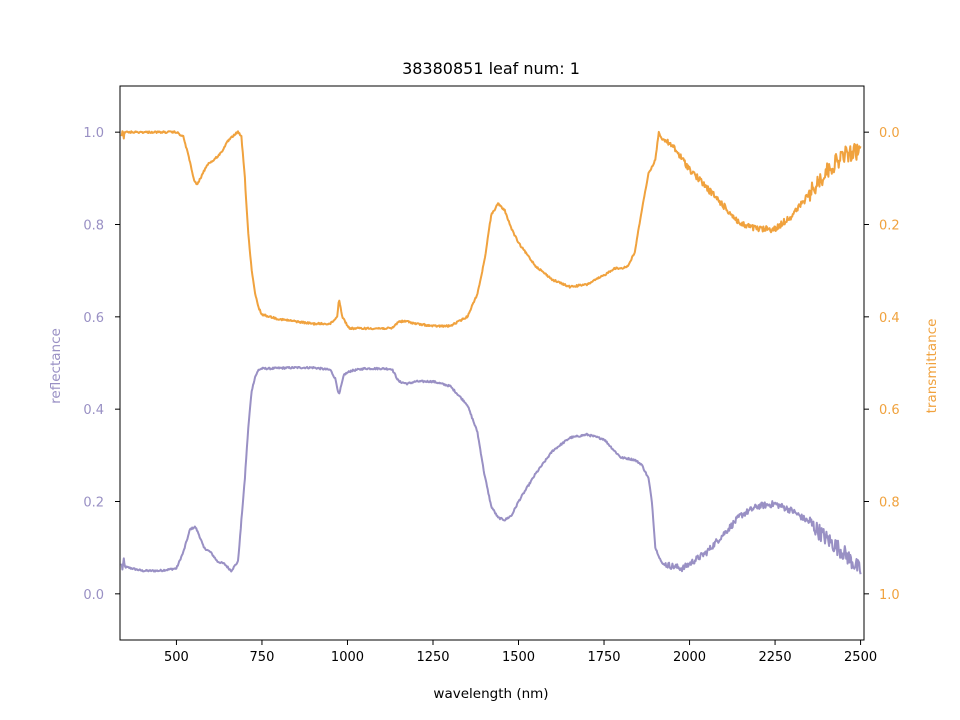 Image resolution: width=960 pixels, height=720 pixels. I want to click on x-tick-label: 2500, so click(860, 657).